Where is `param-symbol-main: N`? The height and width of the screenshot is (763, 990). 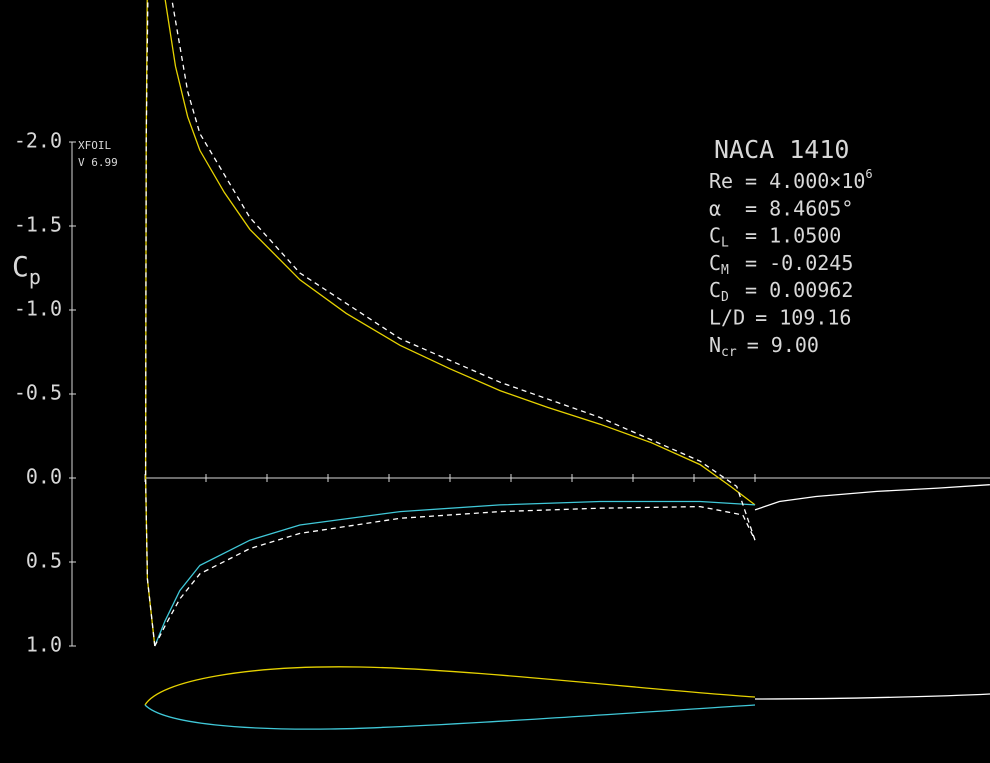 param-symbol-main: N is located at coordinates (715, 344).